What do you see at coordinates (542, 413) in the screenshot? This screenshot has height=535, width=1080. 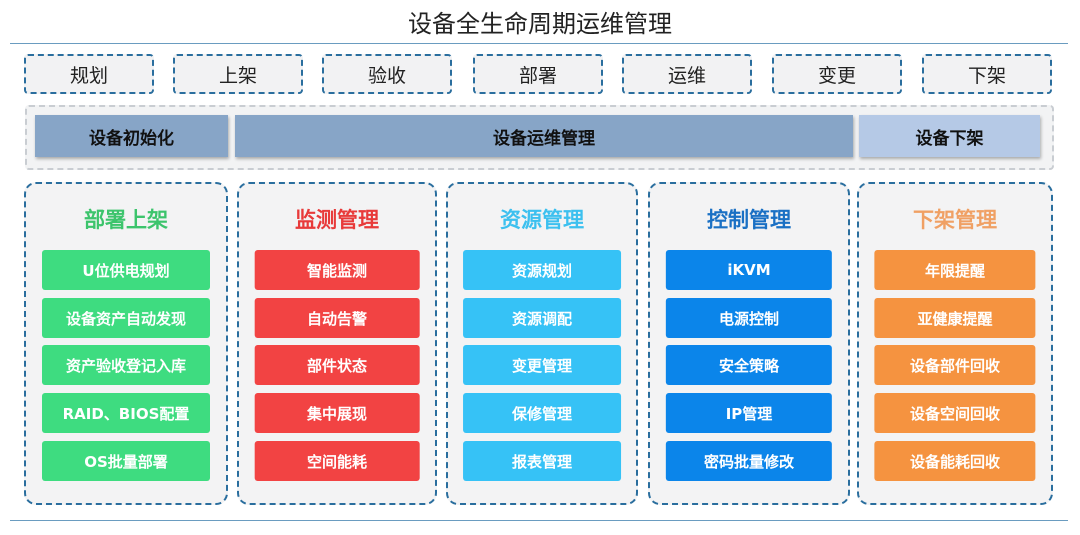 I see `feature-item: 保修管理` at bounding box center [542, 413].